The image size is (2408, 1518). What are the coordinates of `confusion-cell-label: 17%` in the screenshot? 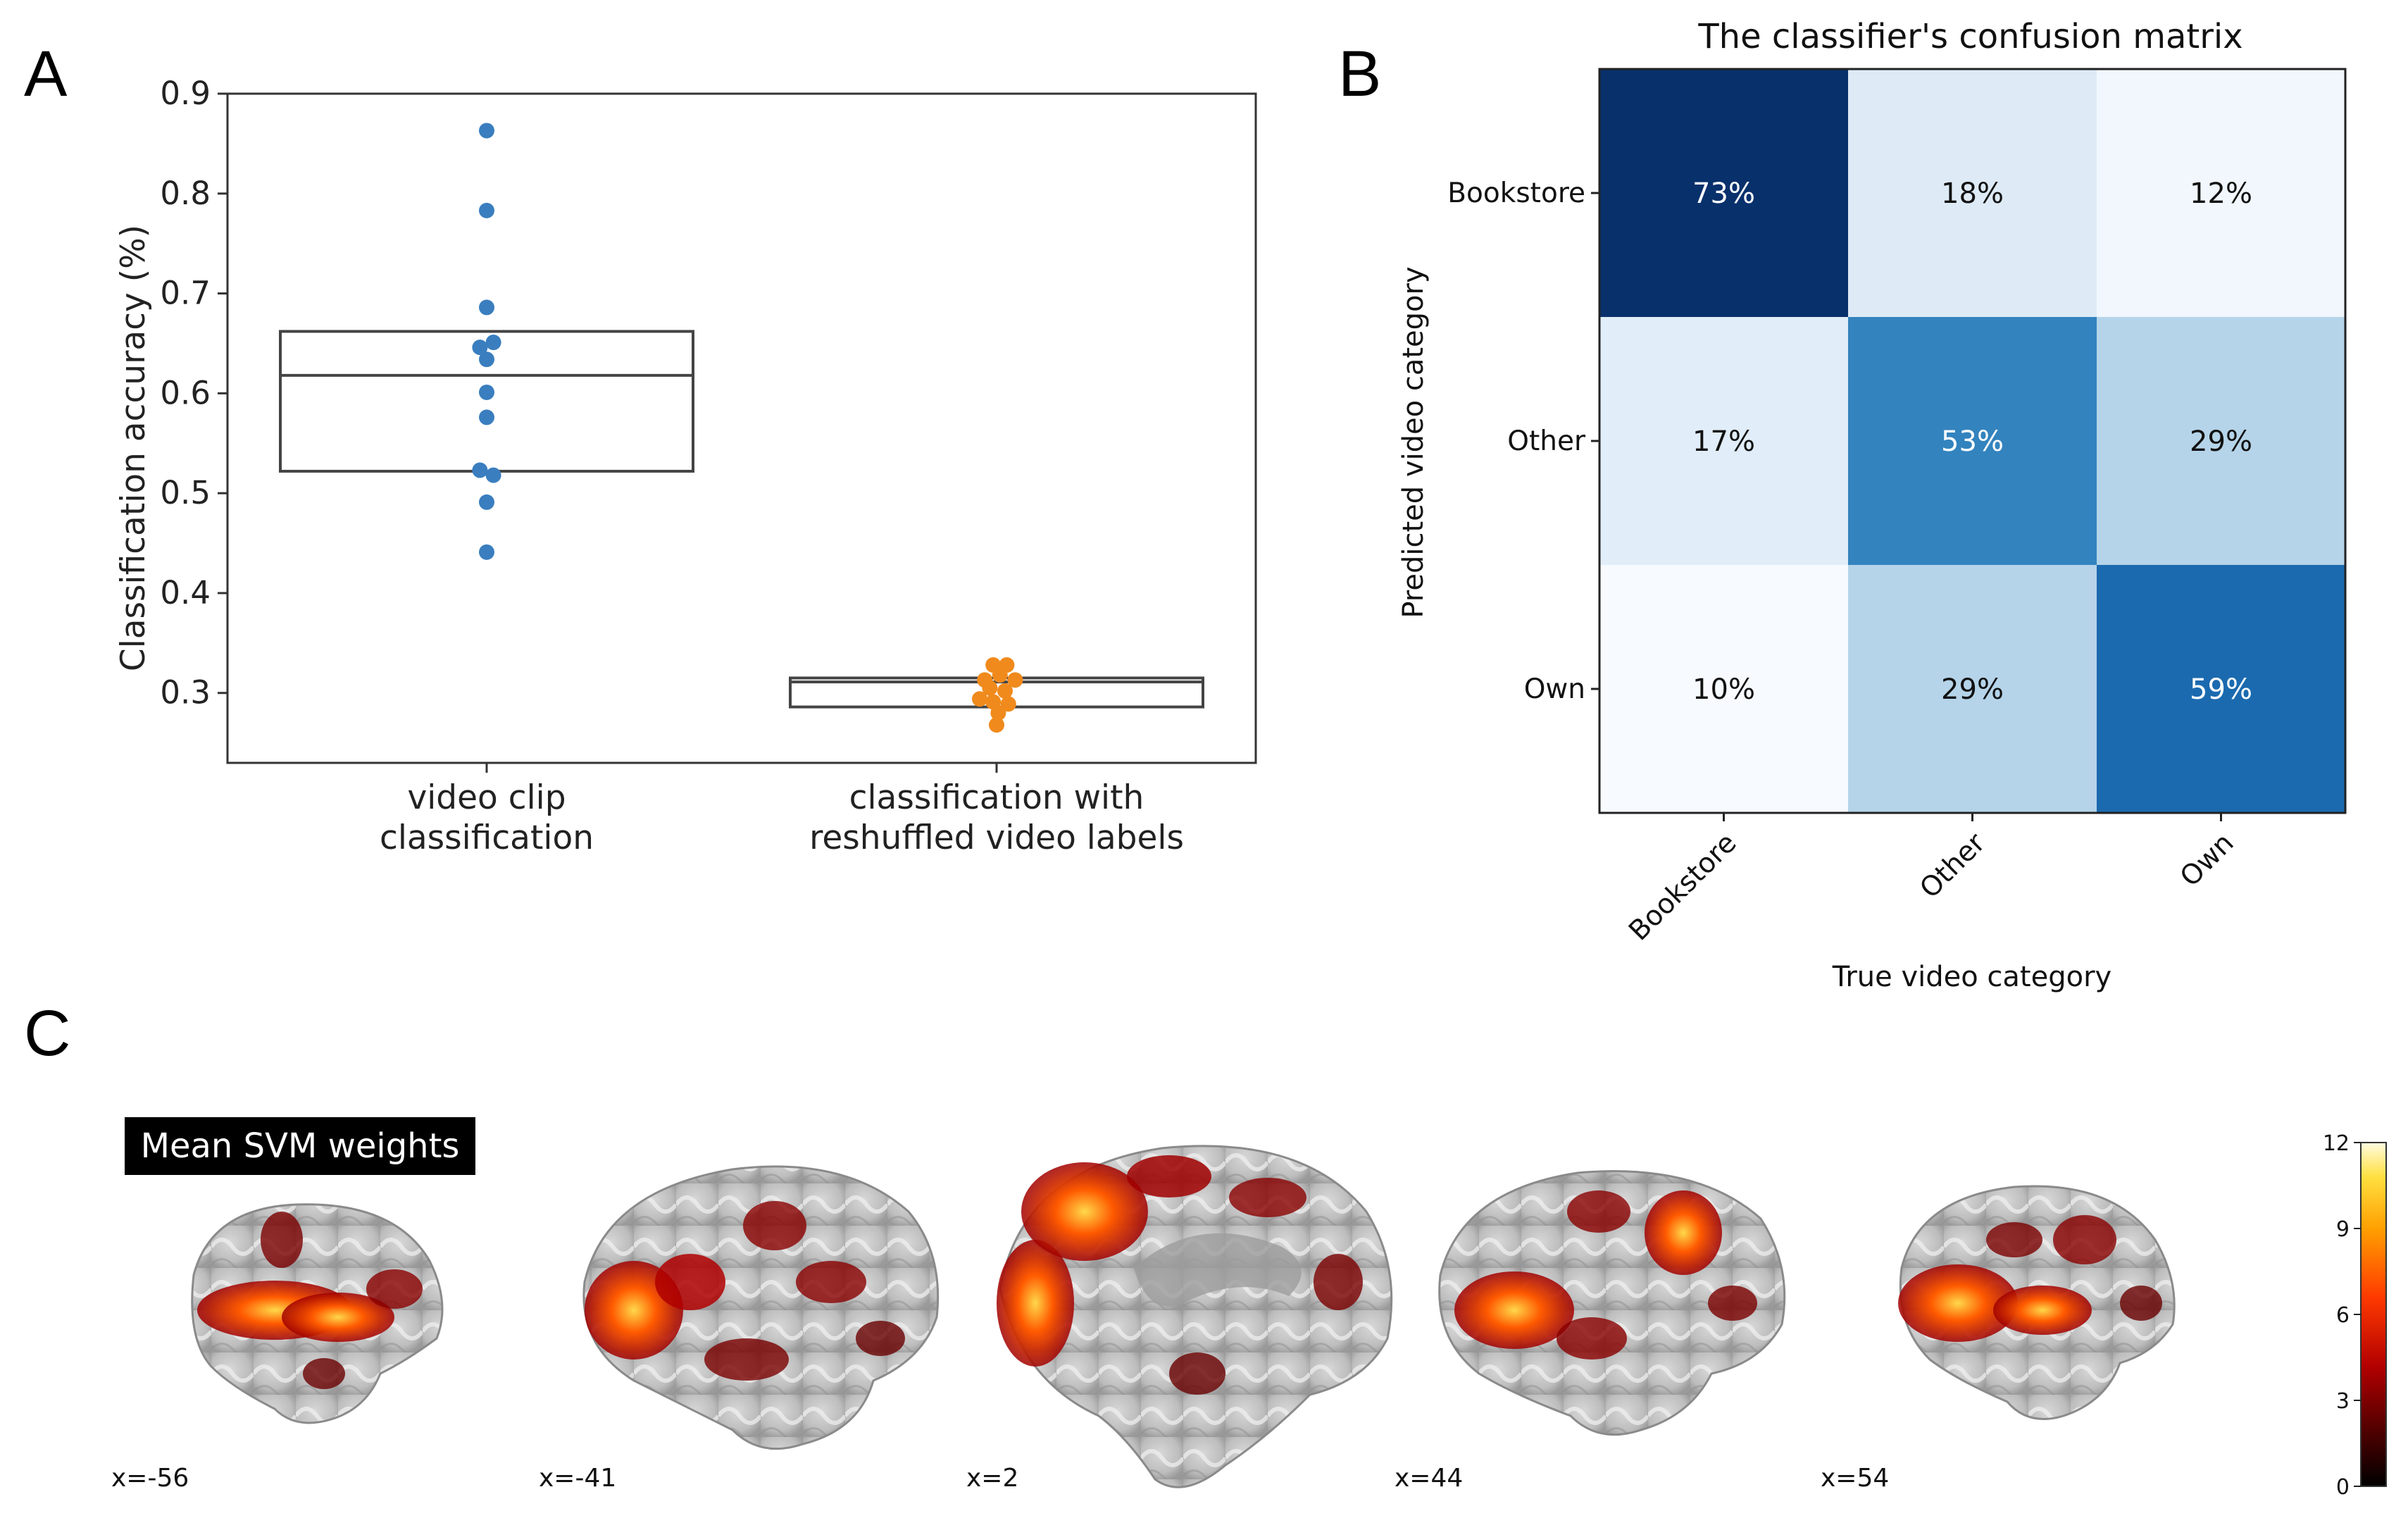 It's located at (1723, 441).